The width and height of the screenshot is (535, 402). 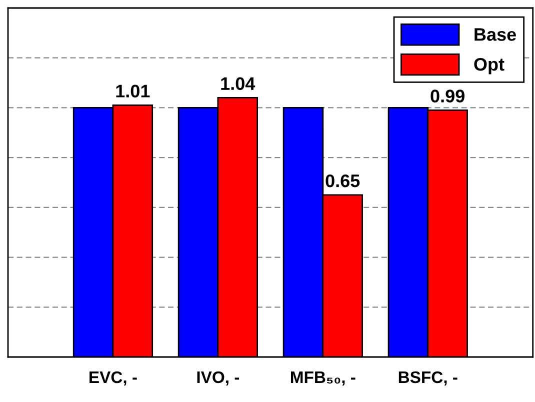 I want to click on x-tick-label: BSFC, -, so click(x=428, y=378).